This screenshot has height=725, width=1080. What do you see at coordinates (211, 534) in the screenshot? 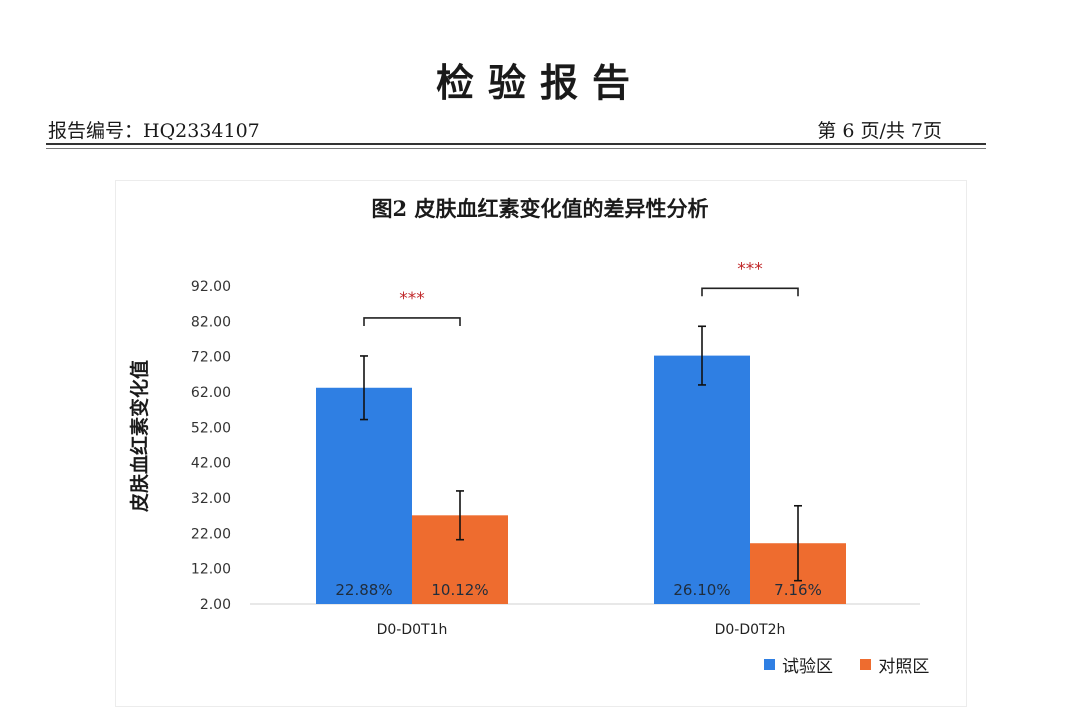
I see `y-tick-label: 22.00` at bounding box center [211, 534].